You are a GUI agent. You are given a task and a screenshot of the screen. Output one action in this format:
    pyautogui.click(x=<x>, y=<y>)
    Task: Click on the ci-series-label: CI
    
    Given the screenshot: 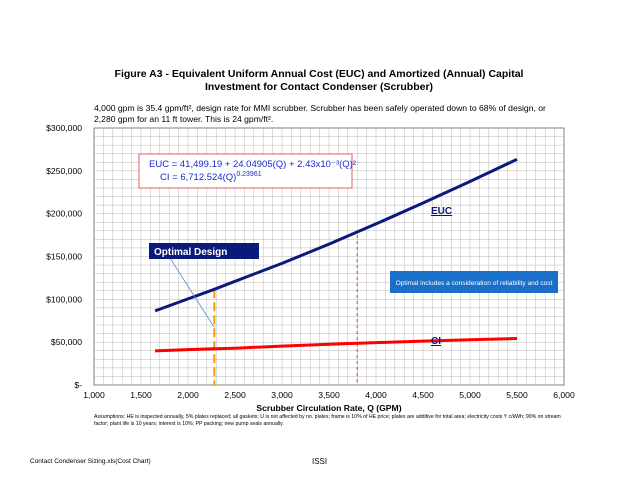 What is the action you would take?
    pyautogui.click(x=436, y=341)
    